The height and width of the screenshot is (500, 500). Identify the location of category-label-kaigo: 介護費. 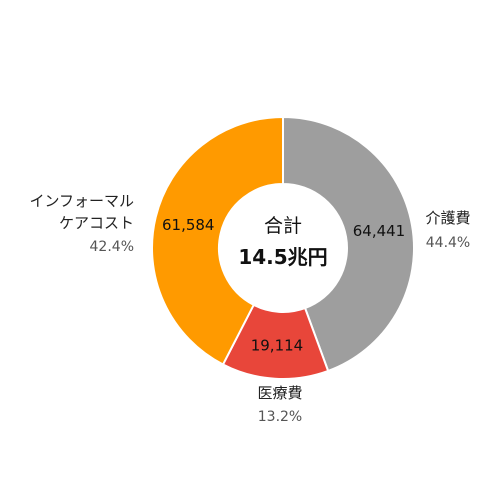
(447, 218).